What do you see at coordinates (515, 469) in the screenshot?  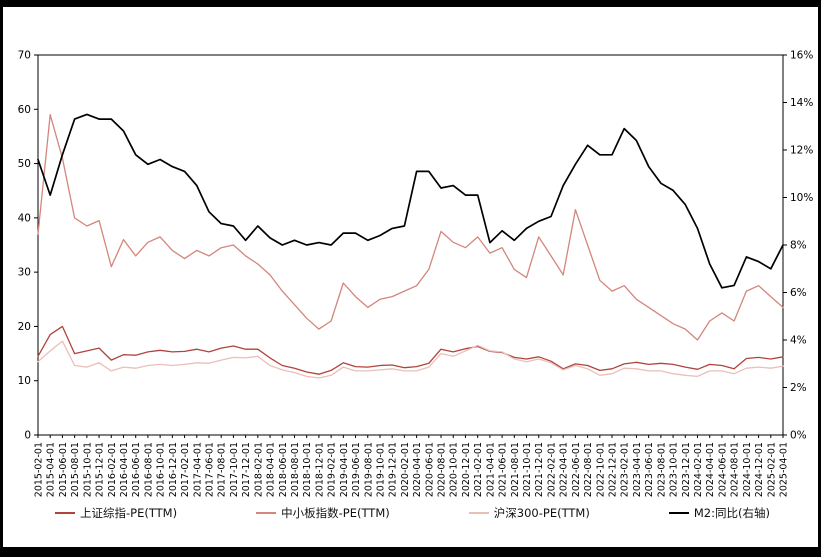 I see `x-axis-tick-label: 2021-08-01` at bounding box center [515, 469].